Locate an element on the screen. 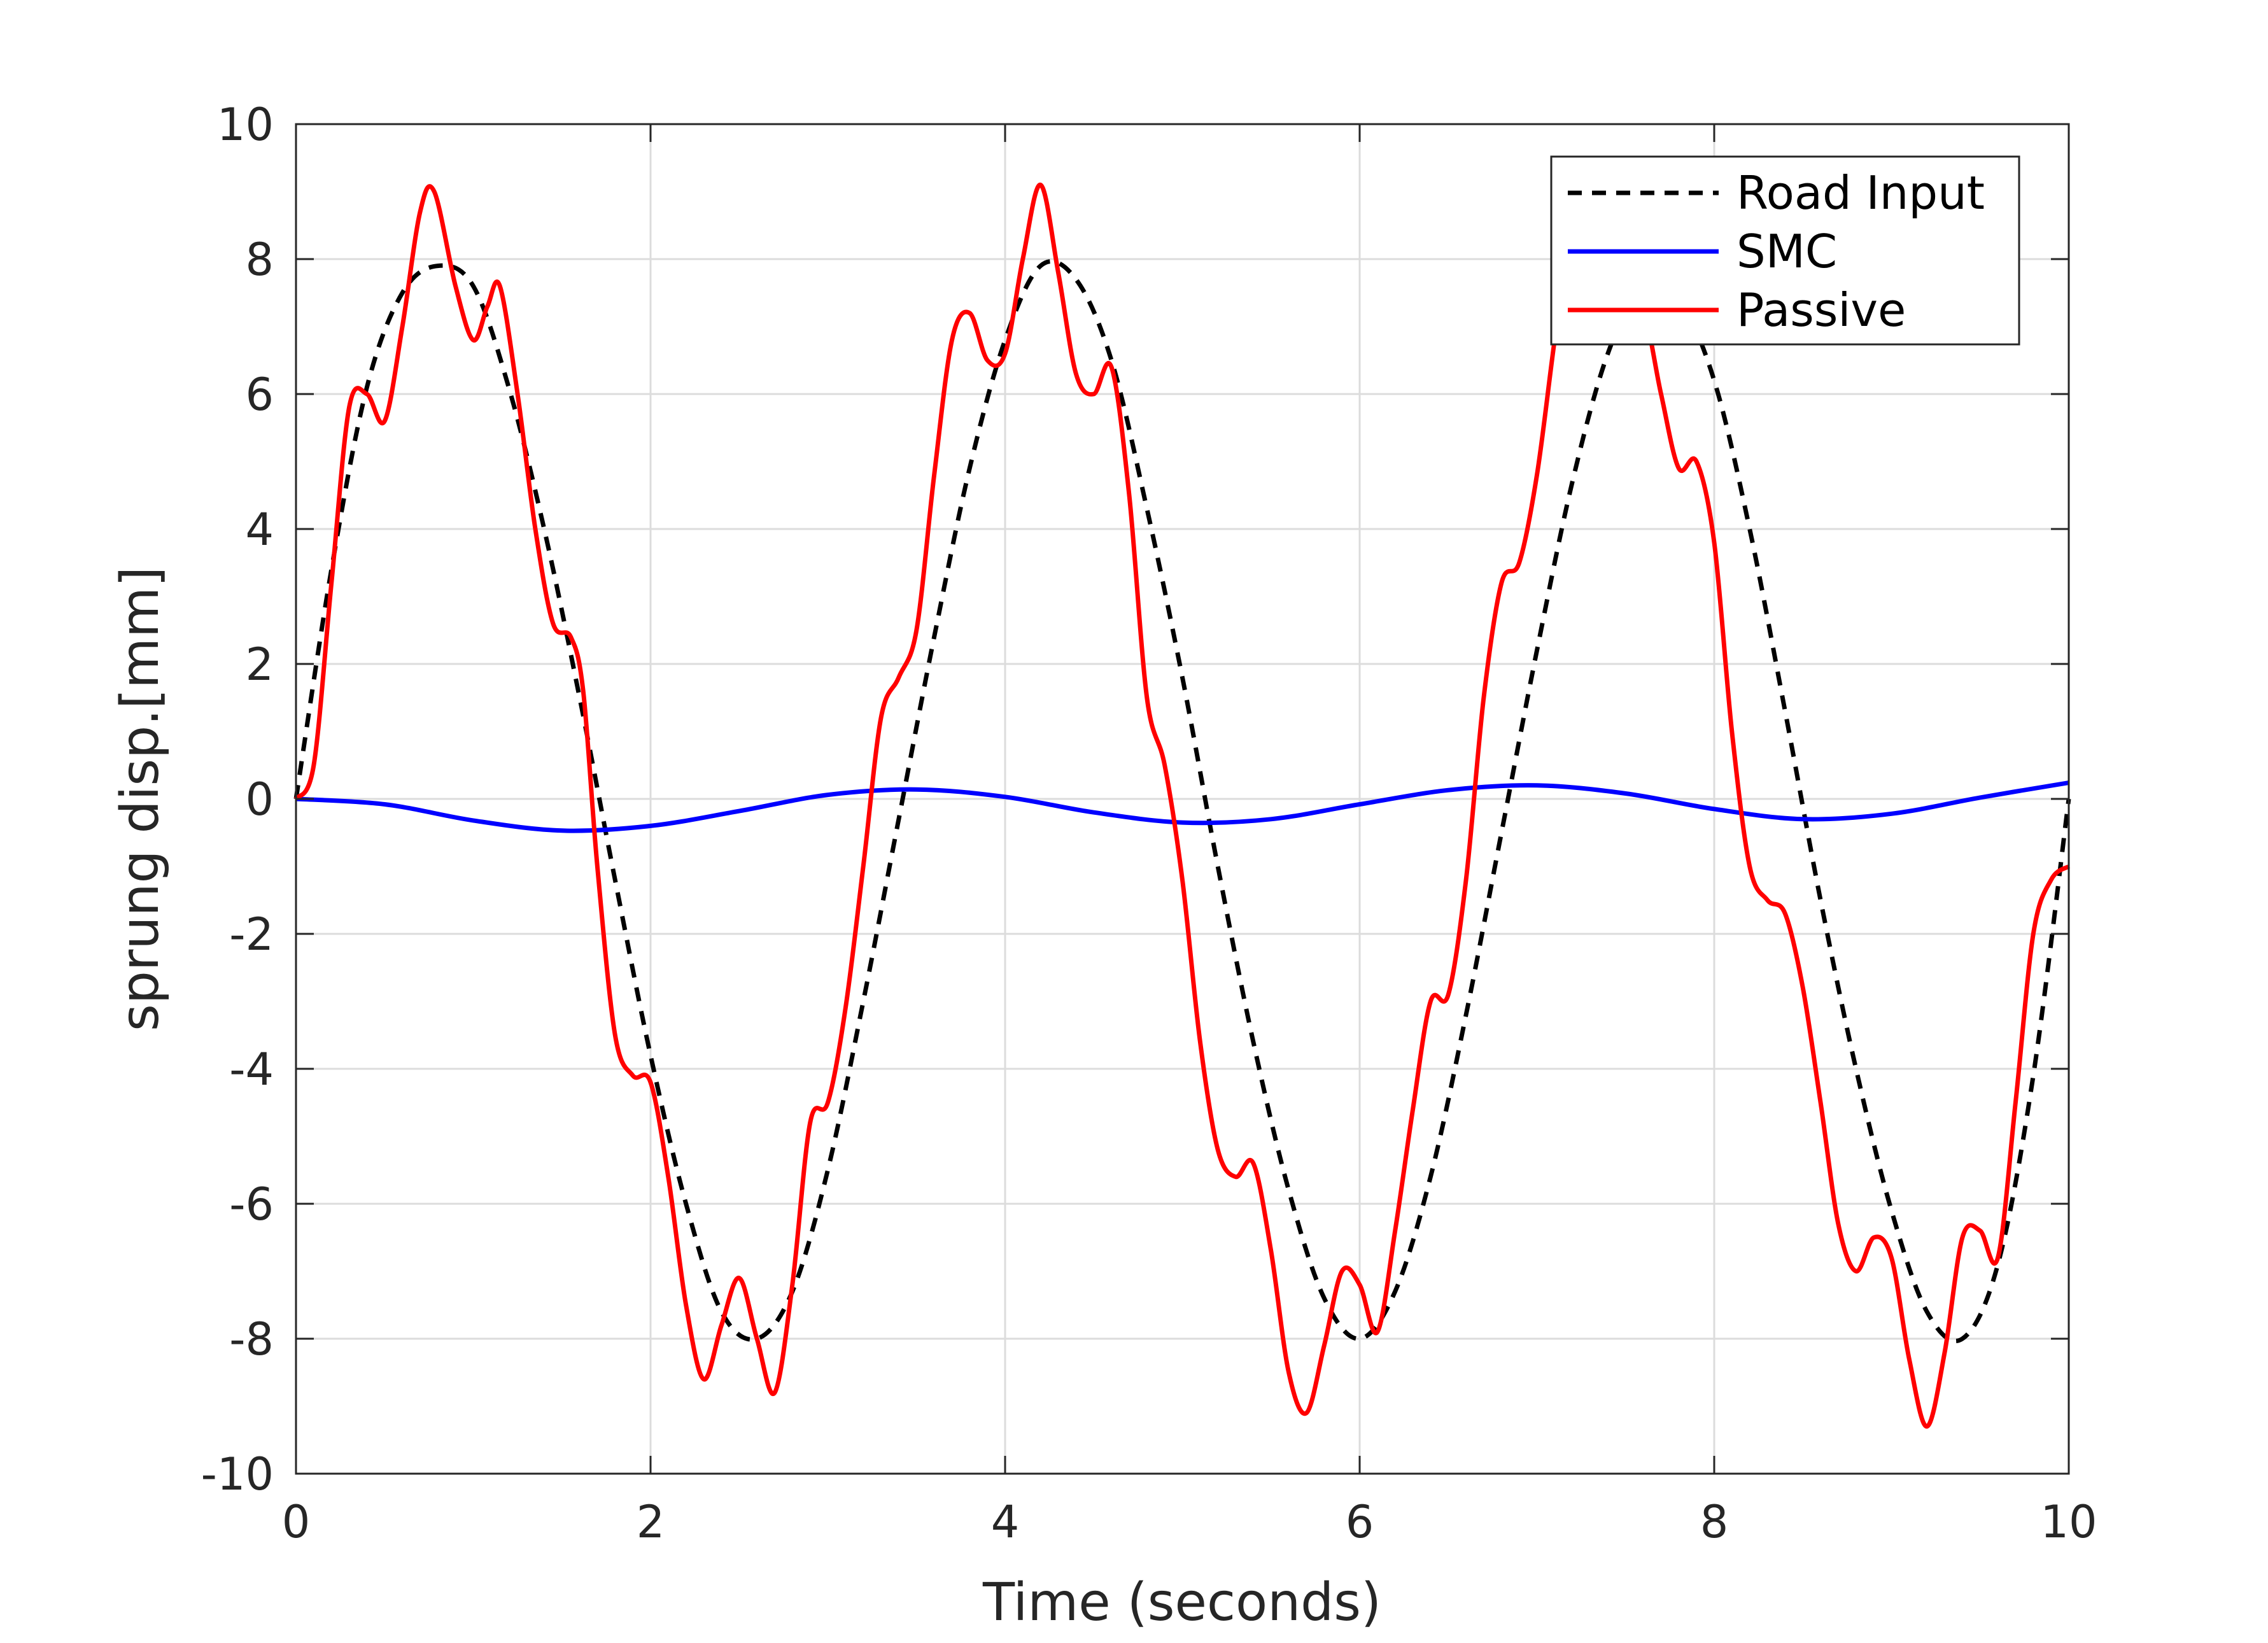  y-axis-label: sprung disp.[mm] is located at coordinates (140, 799).